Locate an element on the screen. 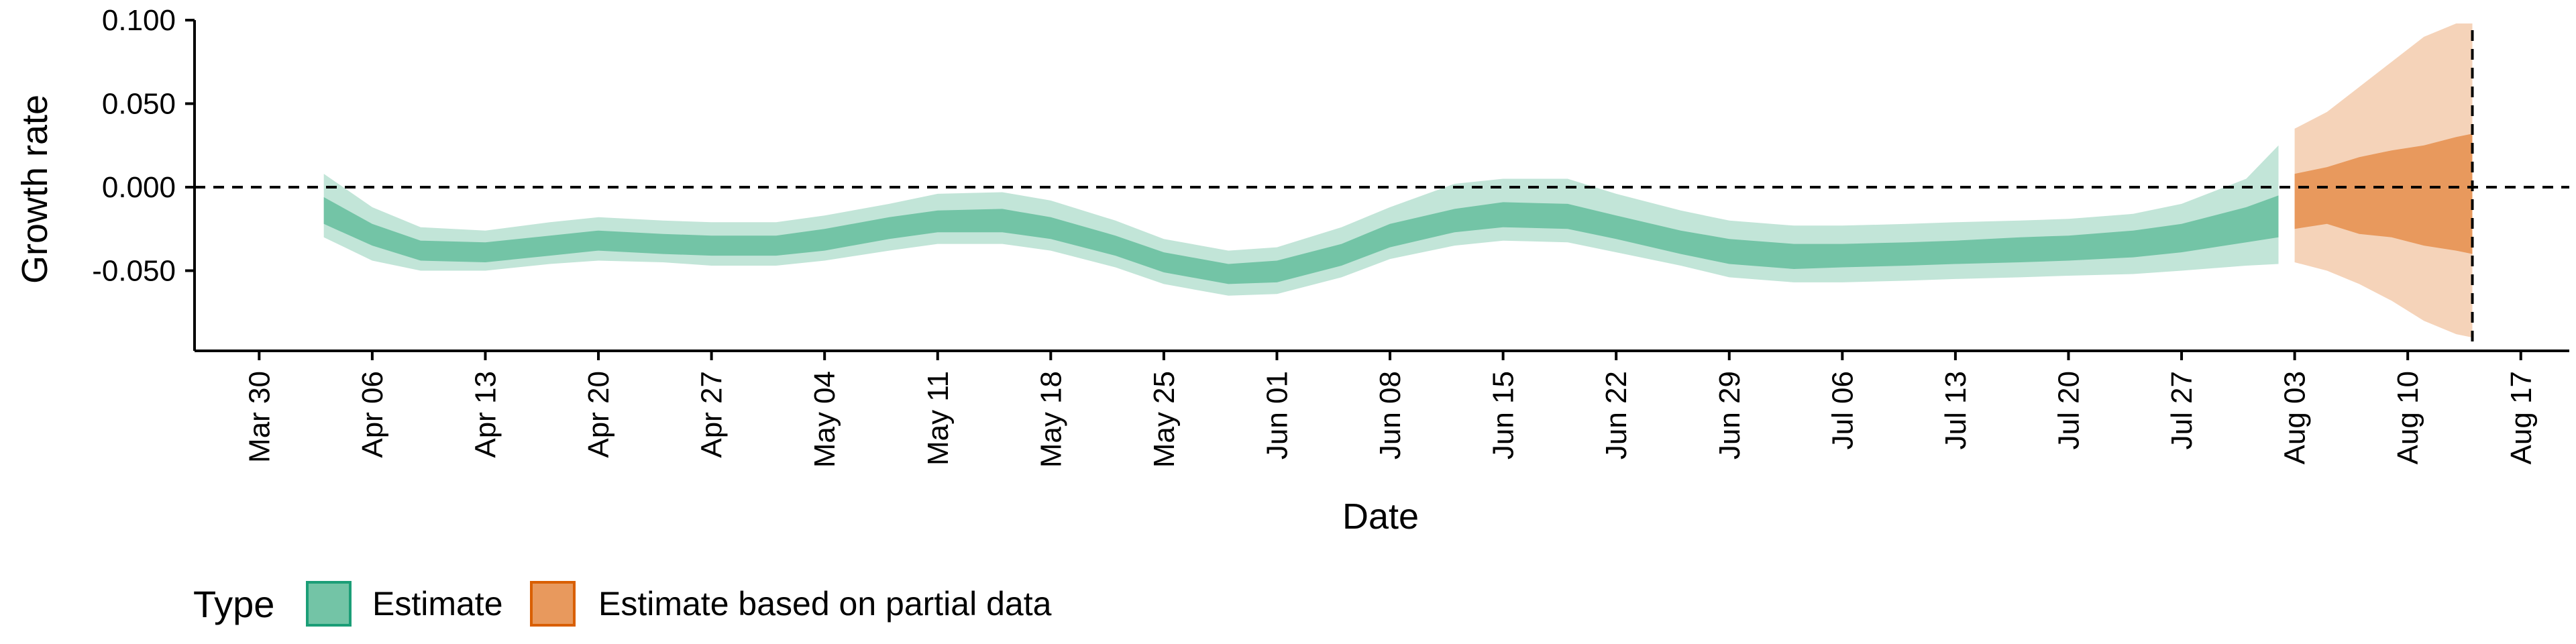 This screenshot has width=2576, height=644. x-tick-label: May 11 is located at coordinates (938, 418).